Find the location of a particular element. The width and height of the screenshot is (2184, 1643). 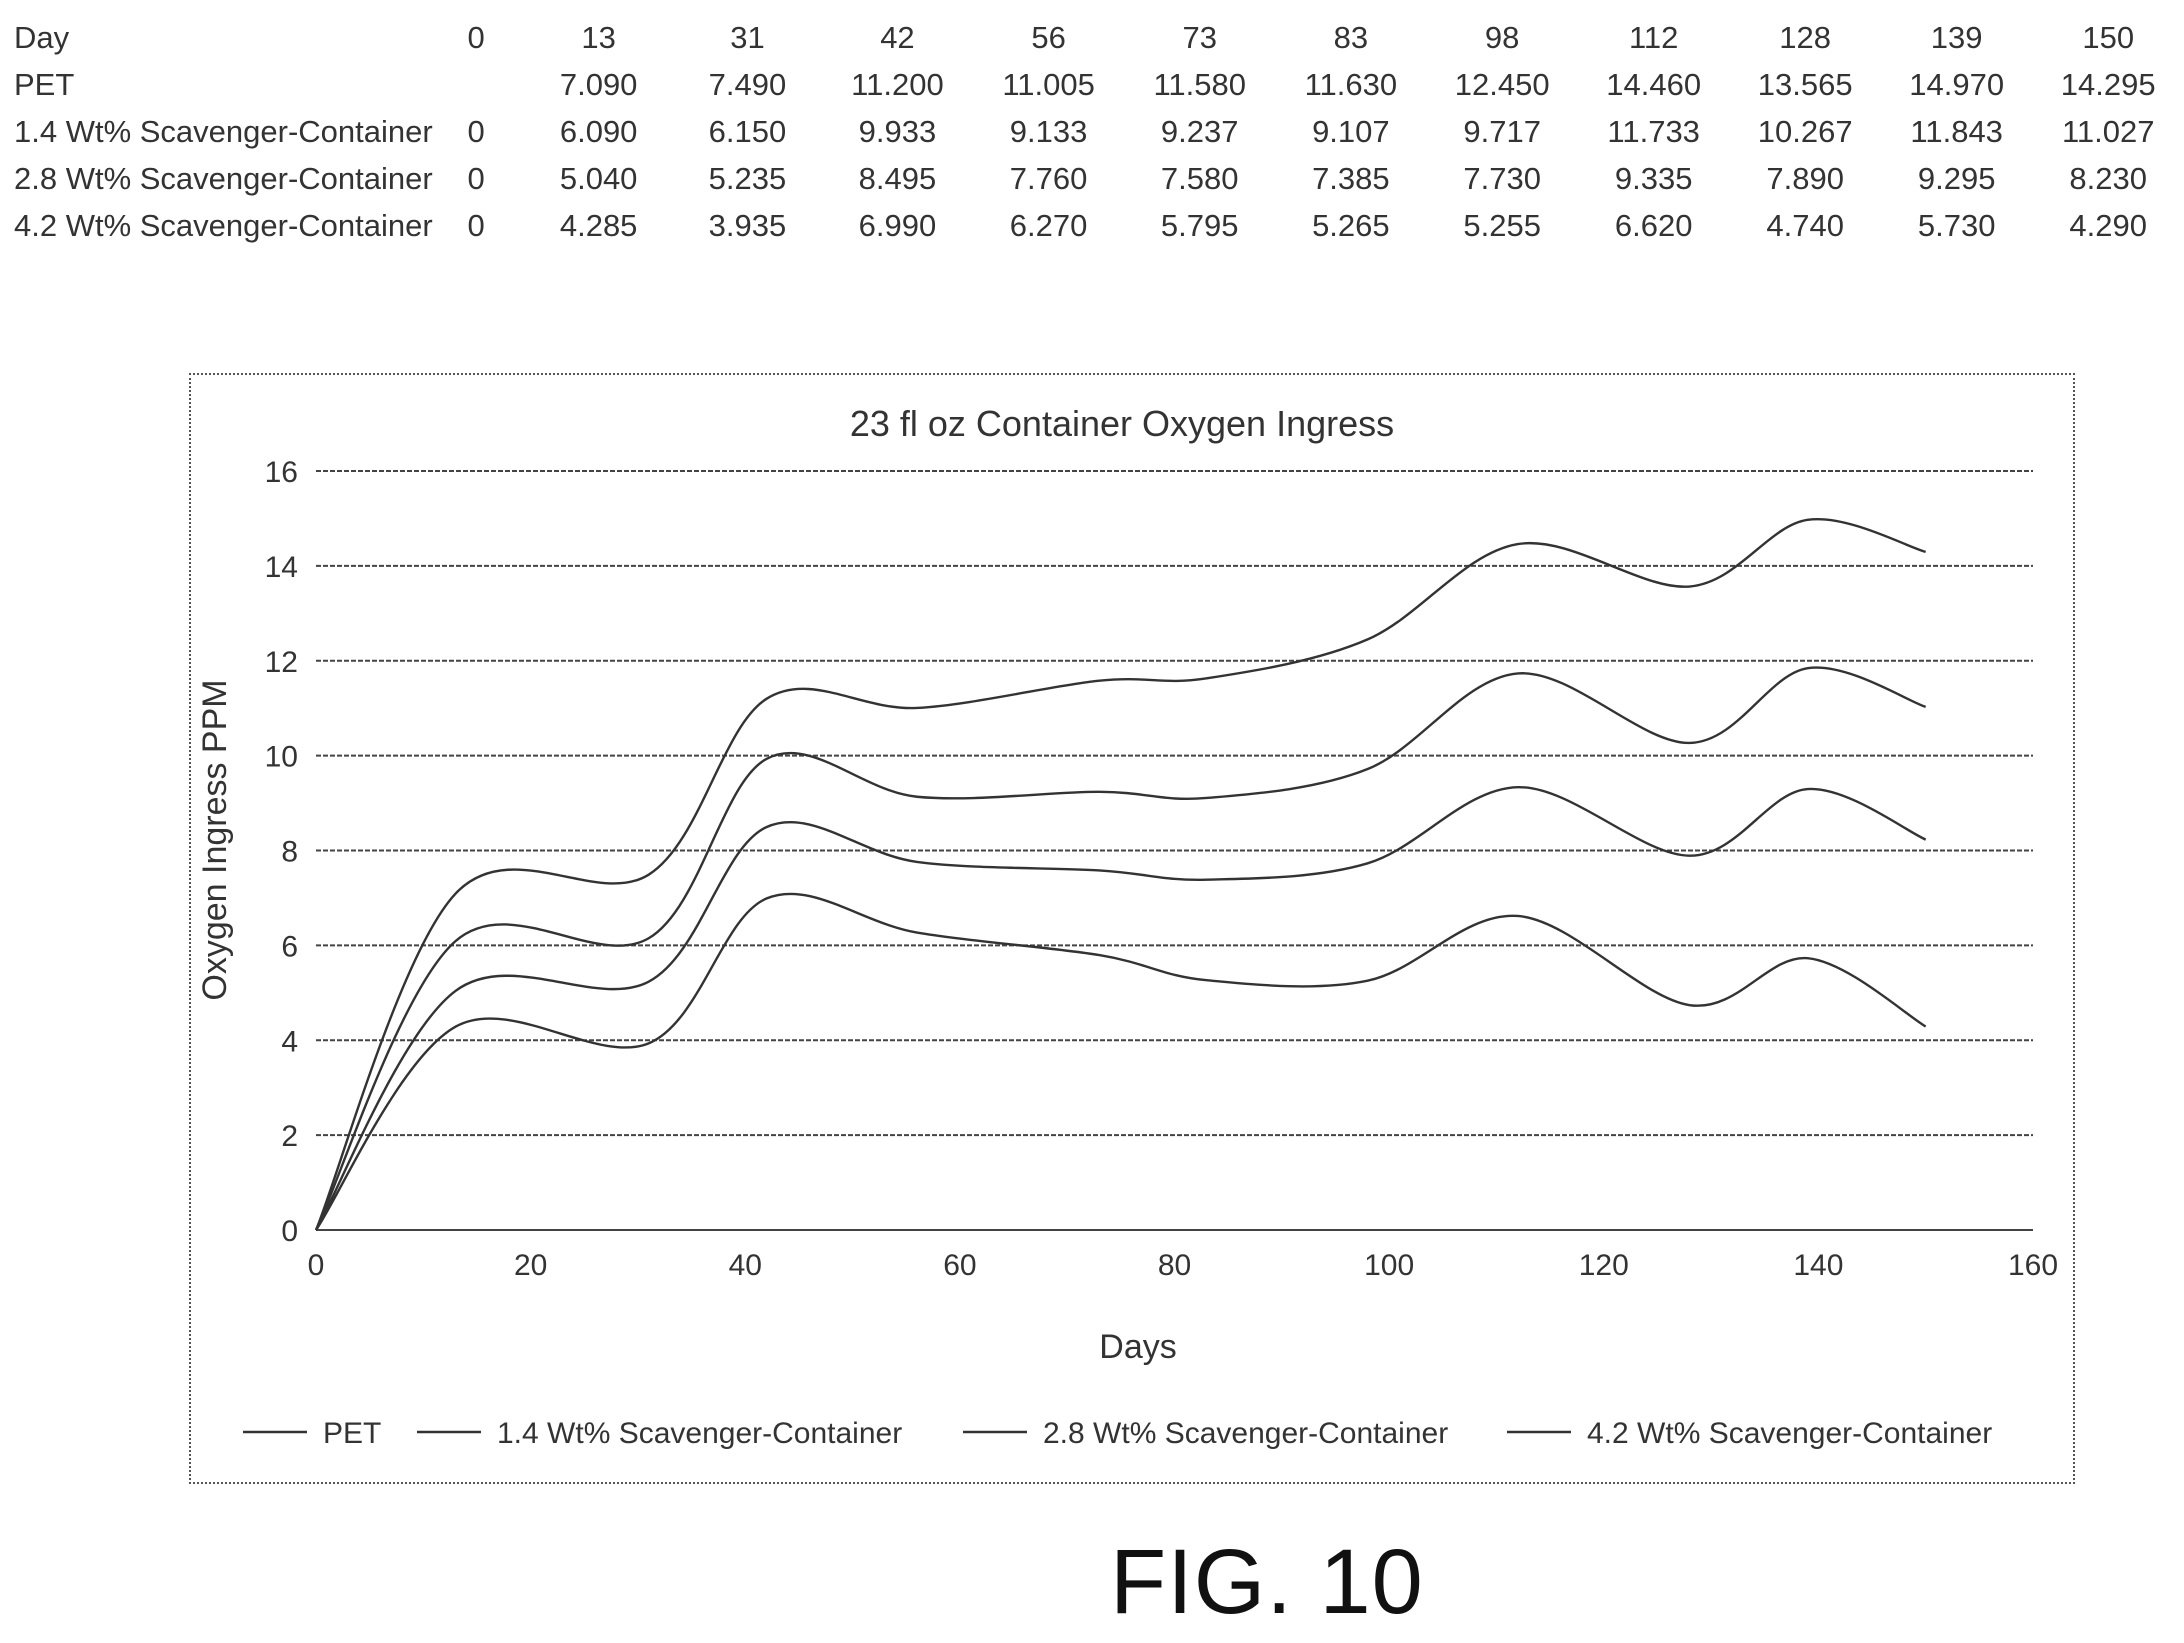

table-cell: 73 is located at coordinates (1199, 37).